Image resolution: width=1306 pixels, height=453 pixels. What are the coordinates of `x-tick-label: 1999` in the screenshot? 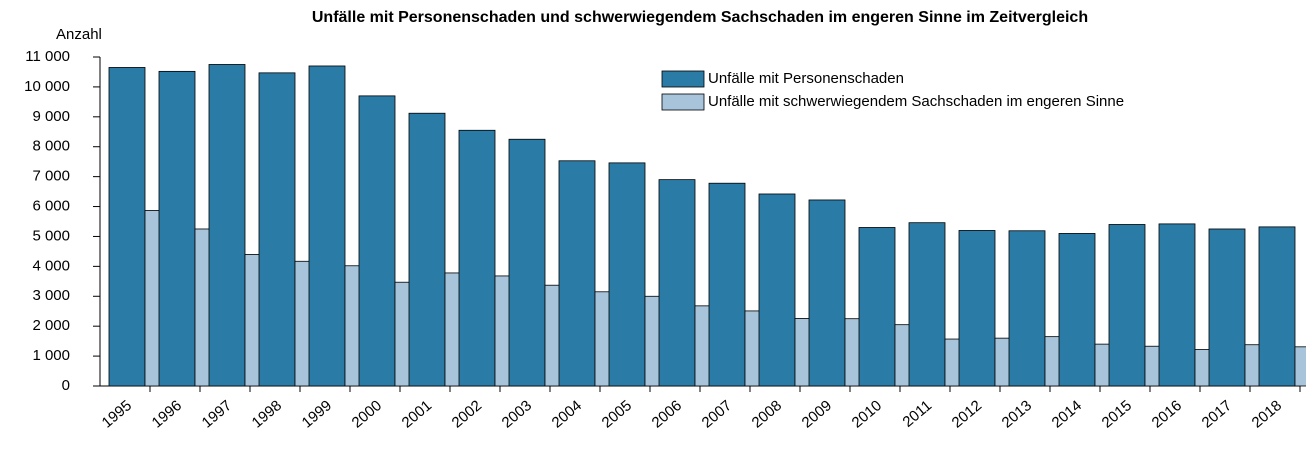 It's located at (317, 414).